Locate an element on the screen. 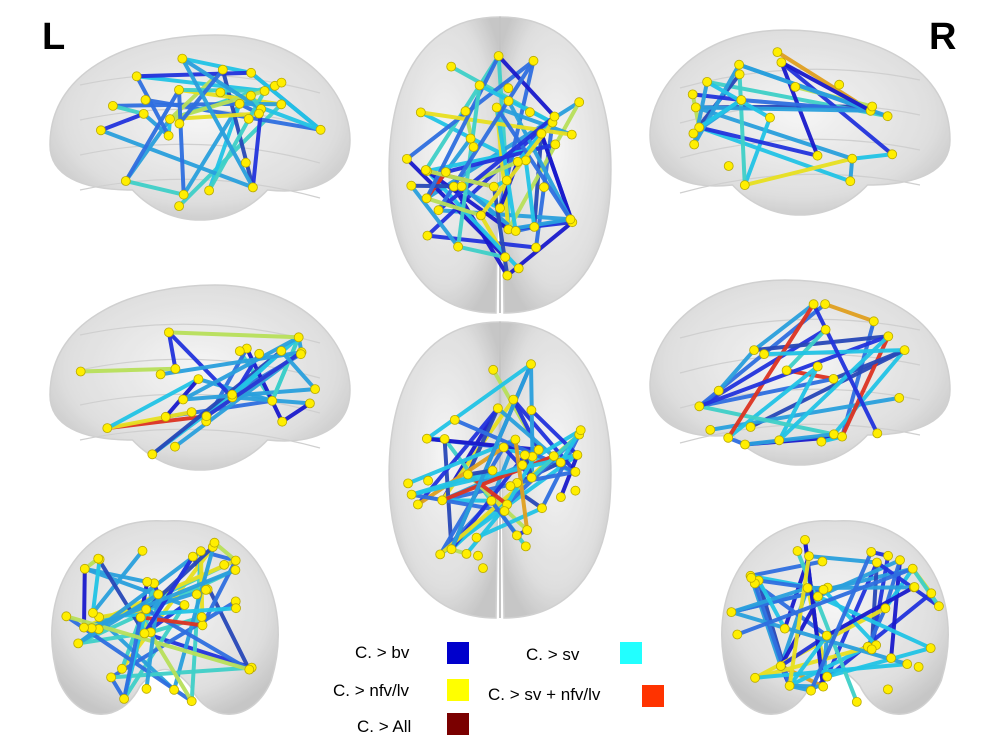 This screenshot has height=752, width=1002. legend-label-bv: C. > bv is located at coordinates (382, 652).